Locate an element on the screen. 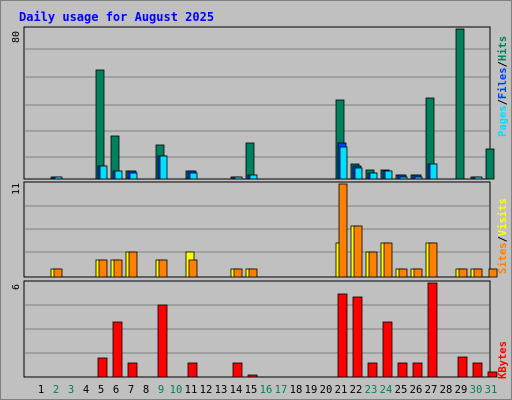 The image size is (512, 400). legend-hits: Hits is located at coordinates (503, 48).